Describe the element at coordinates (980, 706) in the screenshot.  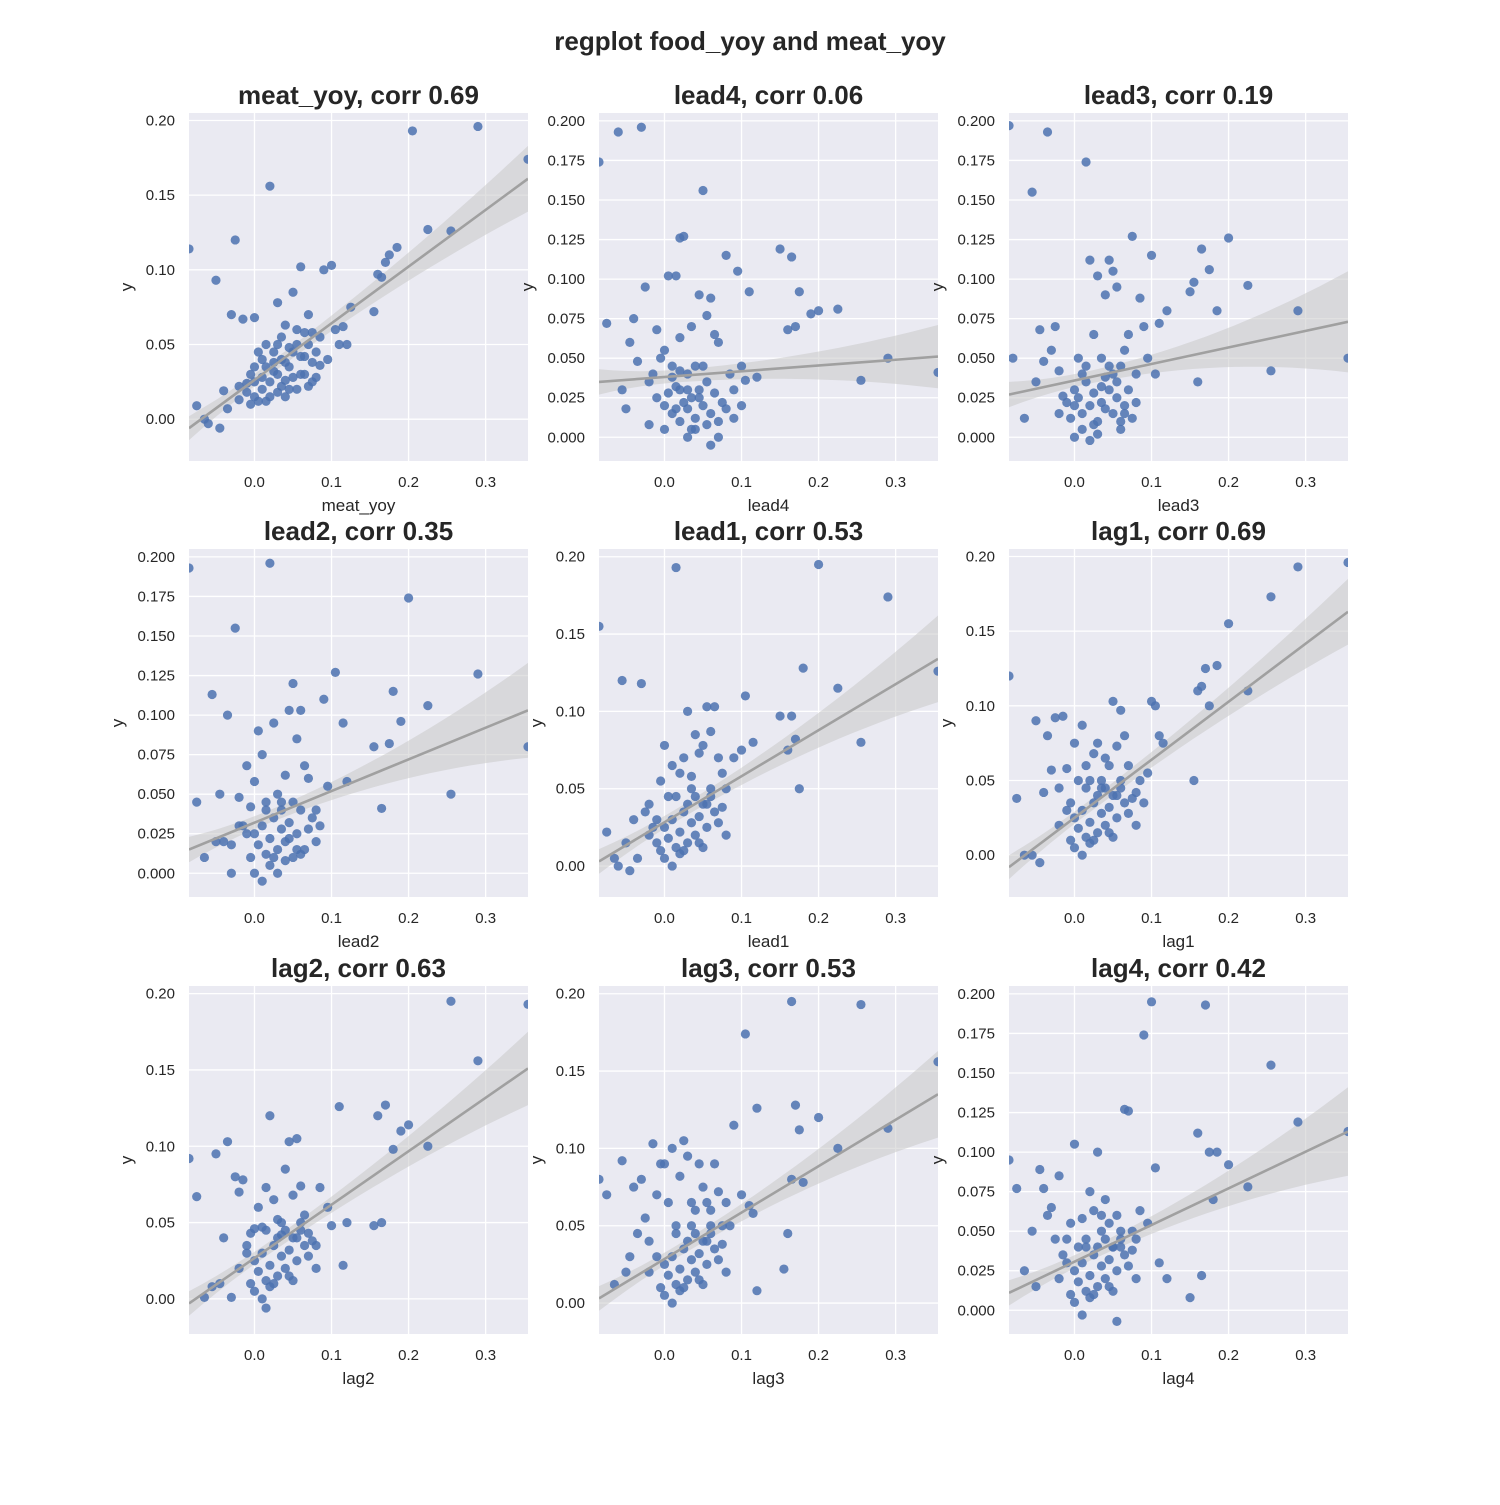
I see `y-tick-label: 0.10` at that location.